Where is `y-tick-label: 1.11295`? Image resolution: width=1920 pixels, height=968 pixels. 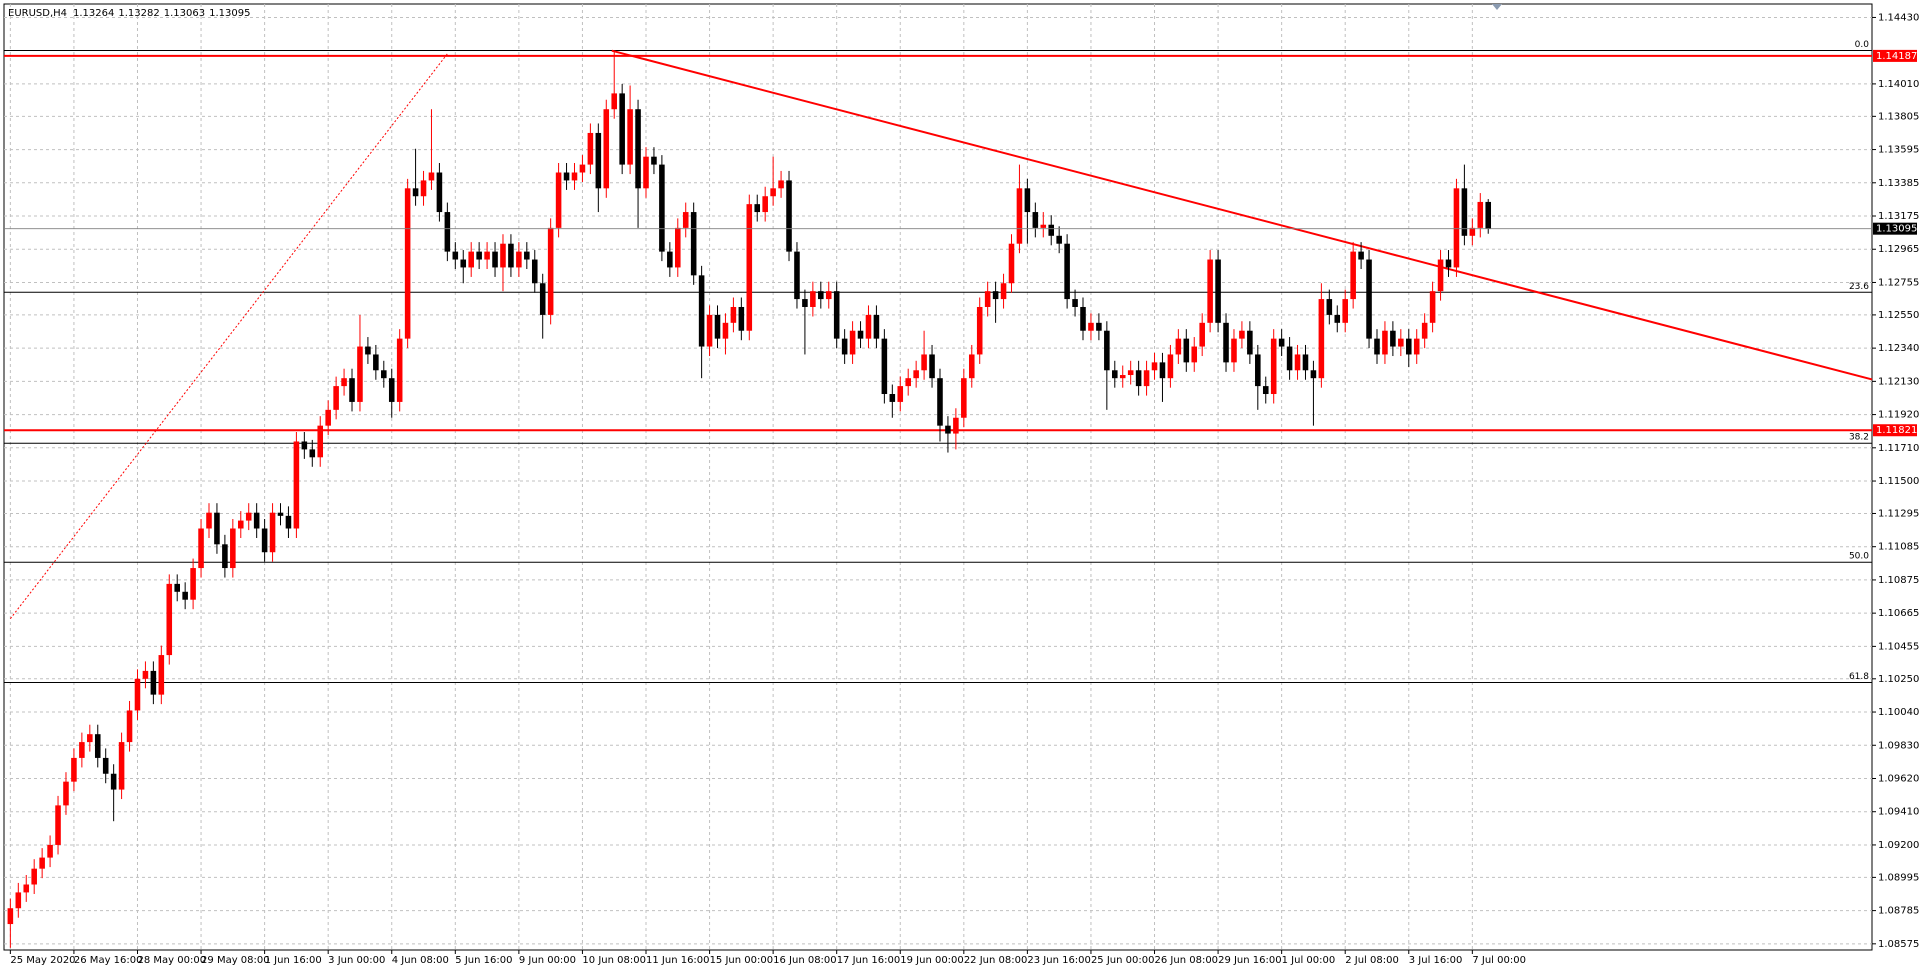 y-tick-label: 1.11295 is located at coordinates (1898, 513).